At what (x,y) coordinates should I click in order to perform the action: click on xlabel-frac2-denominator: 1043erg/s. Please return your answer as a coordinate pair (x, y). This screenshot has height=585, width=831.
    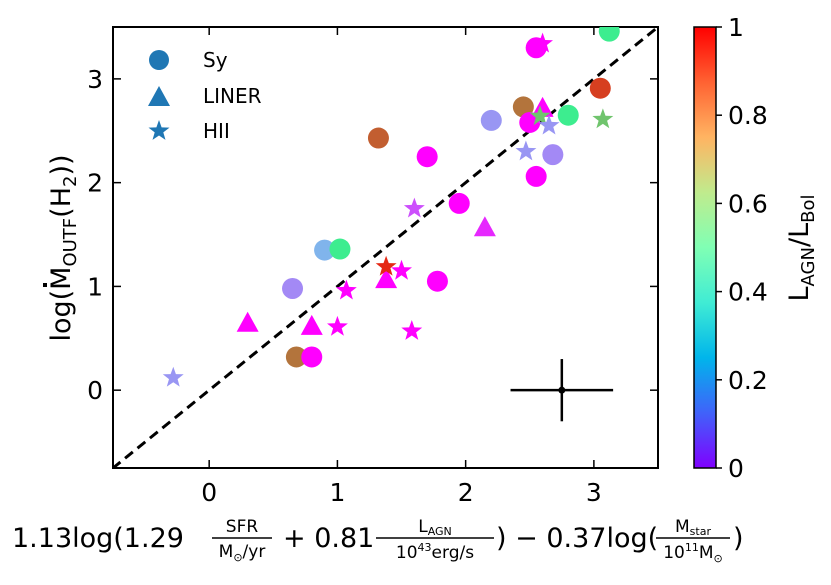
    Looking at the image, I should click on (435, 552).